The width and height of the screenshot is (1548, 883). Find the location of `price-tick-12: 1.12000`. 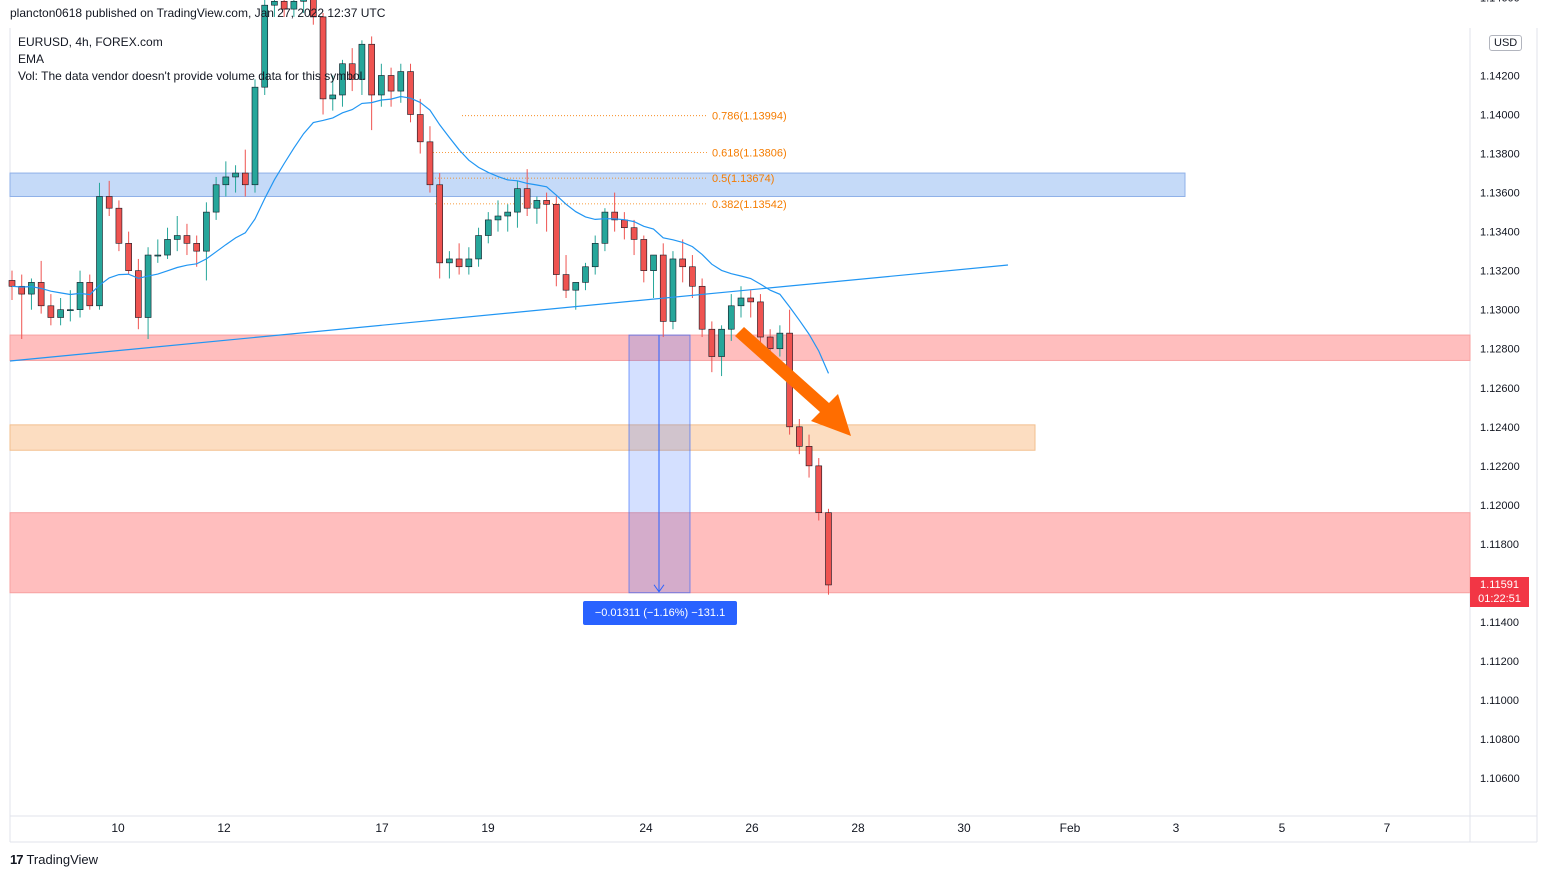

price-tick-12: 1.12000 is located at coordinates (1500, 506).